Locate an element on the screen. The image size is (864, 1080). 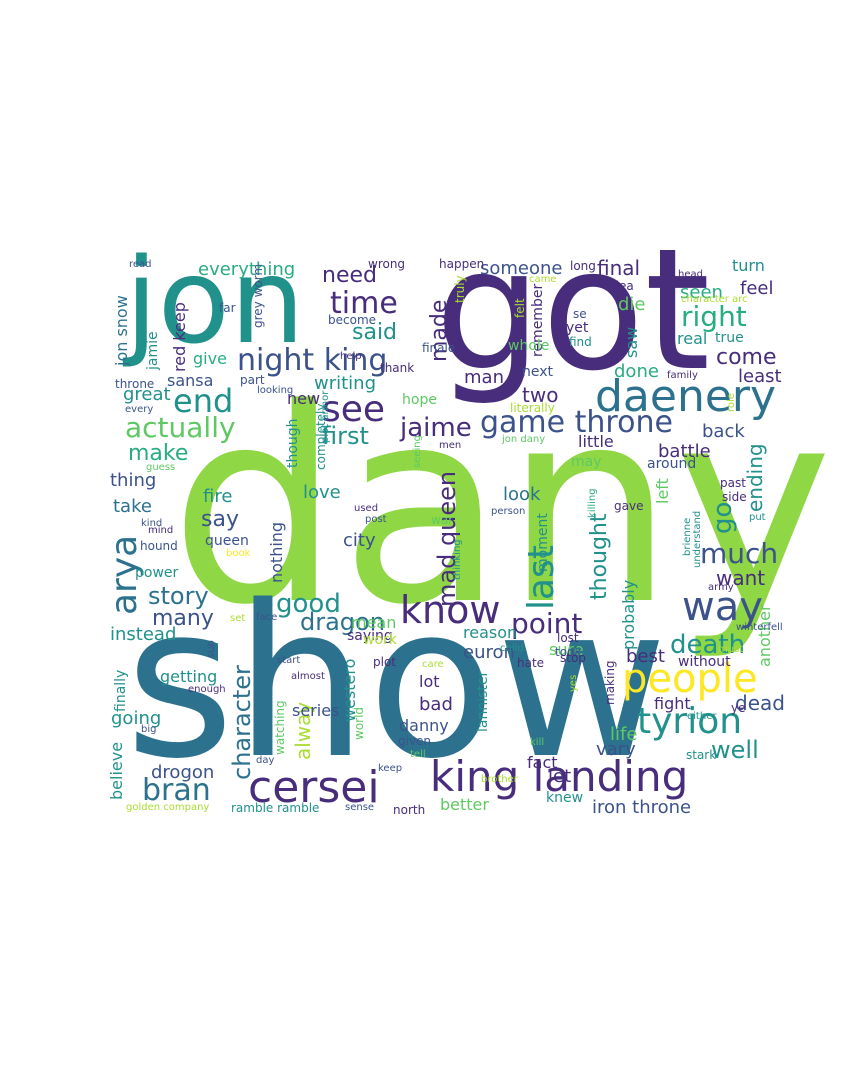
word-mad-queen: mad queen is located at coordinates (447, 539).